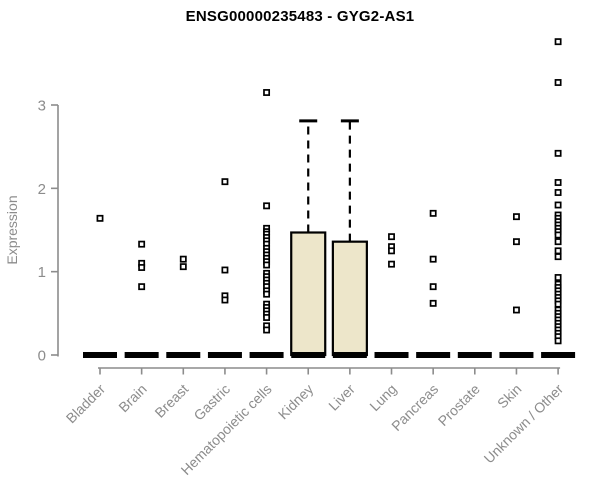 This screenshot has width=600, height=500. What do you see at coordinates (266, 223) in the screenshot?
I see `boxplot-hematopoietic-cells` at bounding box center [266, 223].